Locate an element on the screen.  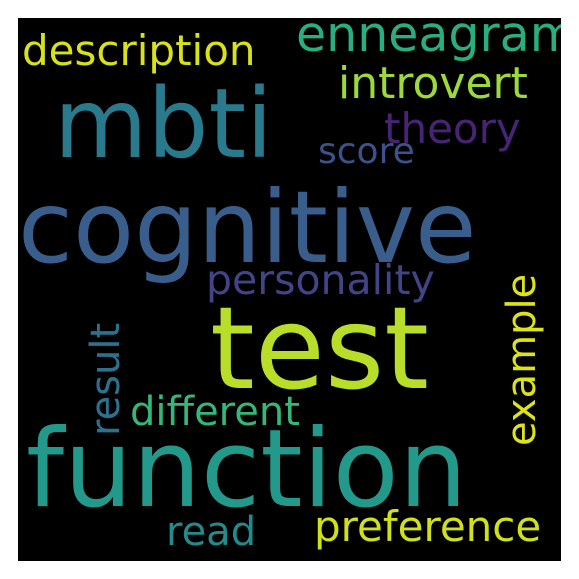
word-example: example is located at coordinates (522, 359).